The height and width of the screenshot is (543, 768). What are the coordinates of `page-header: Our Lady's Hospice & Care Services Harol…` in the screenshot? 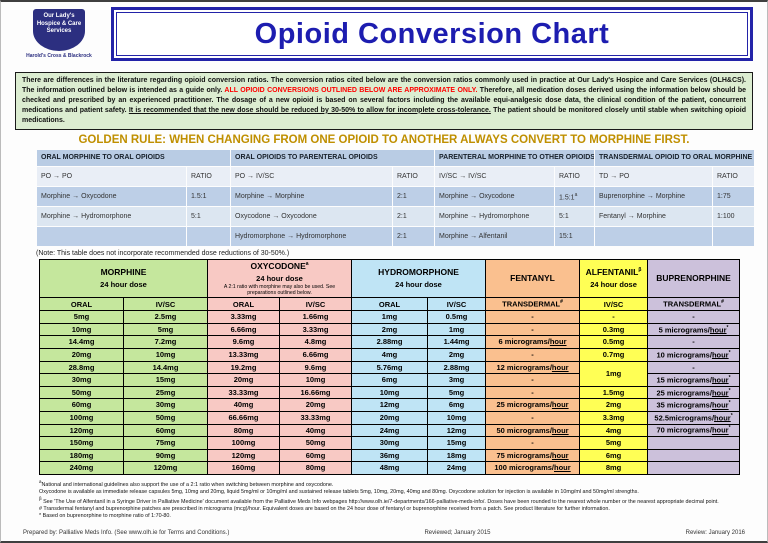 It's located at (384, 37).